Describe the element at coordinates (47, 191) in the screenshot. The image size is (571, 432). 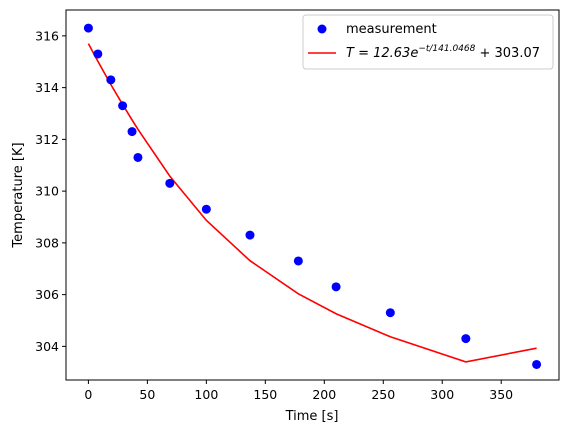
I see `y-tick-label: 310` at that location.